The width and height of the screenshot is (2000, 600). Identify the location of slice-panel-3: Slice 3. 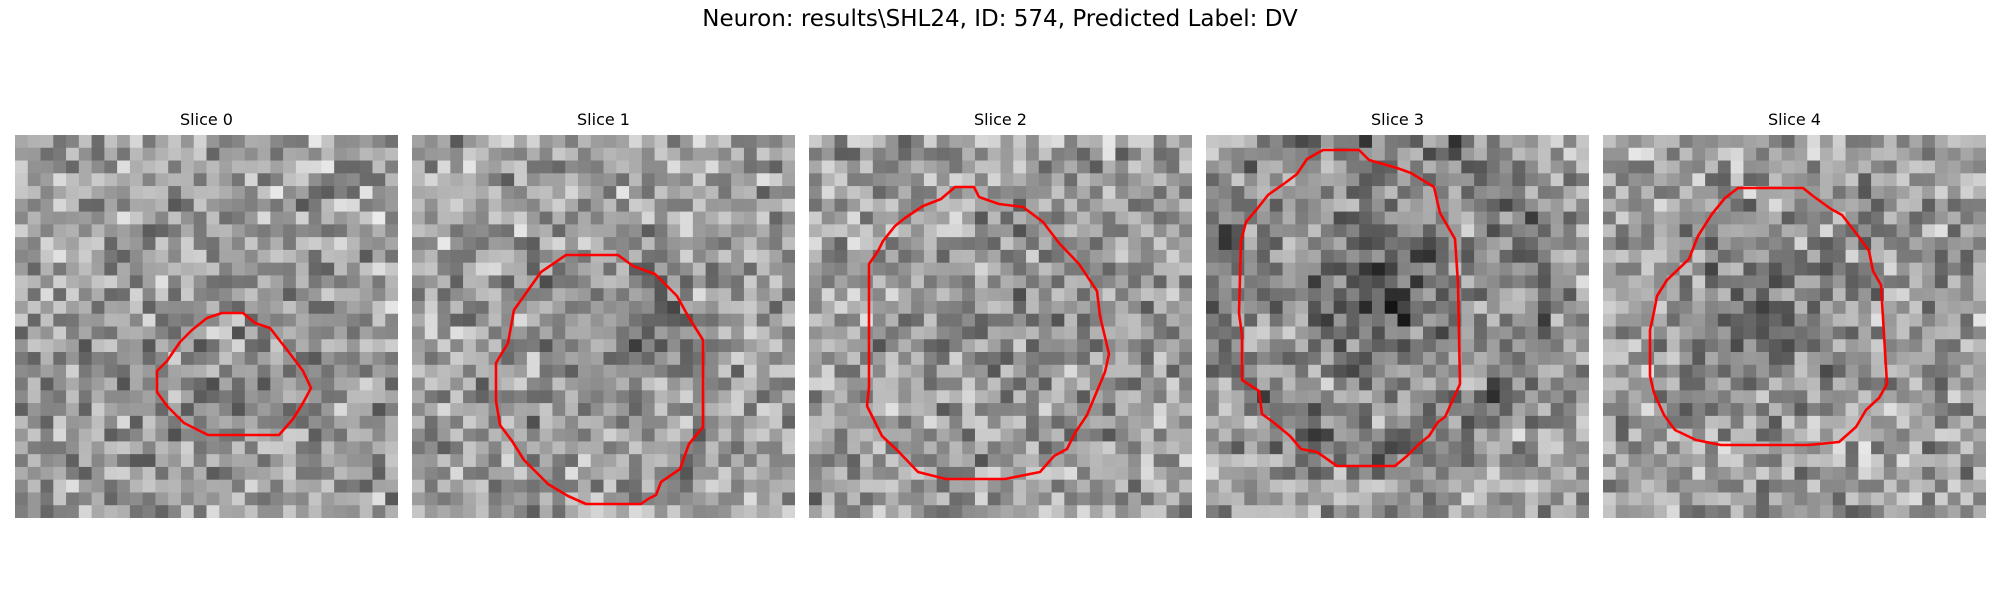
(1397, 313).